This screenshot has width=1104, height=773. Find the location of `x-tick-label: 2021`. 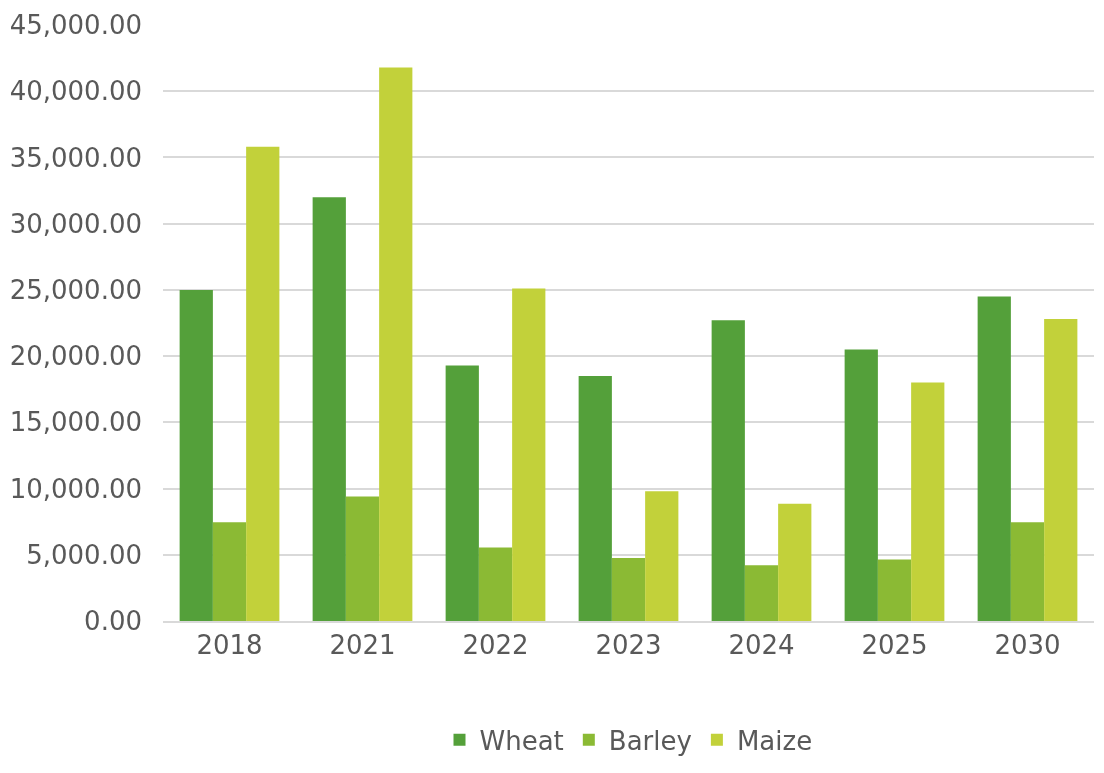

x-tick-label: 2021 is located at coordinates (362, 645).